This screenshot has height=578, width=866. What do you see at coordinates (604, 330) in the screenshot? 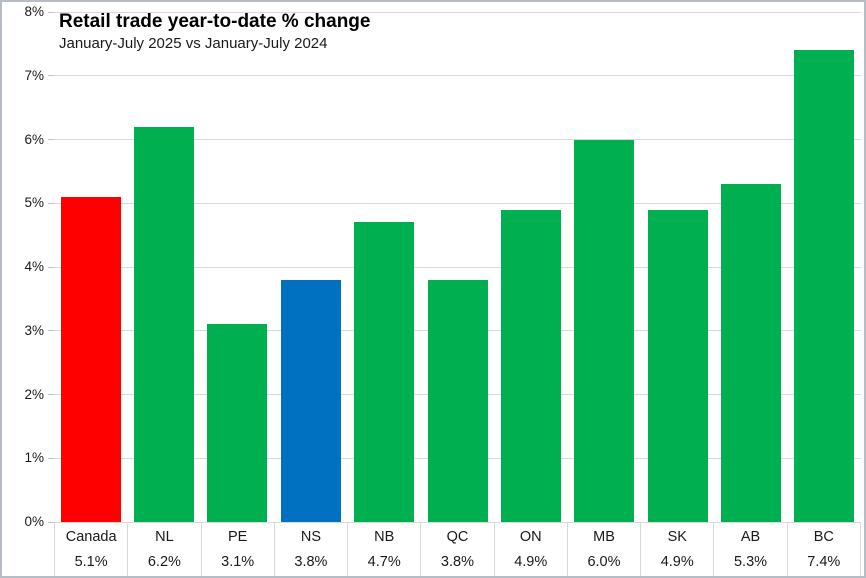
I see `bar-mb` at bounding box center [604, 330].